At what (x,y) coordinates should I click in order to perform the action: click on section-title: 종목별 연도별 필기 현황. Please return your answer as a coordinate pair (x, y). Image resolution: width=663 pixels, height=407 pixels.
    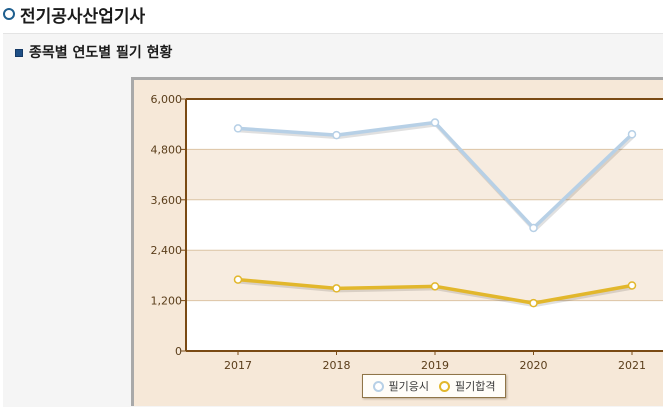
    Looking at the image, I should click on (93, 52).